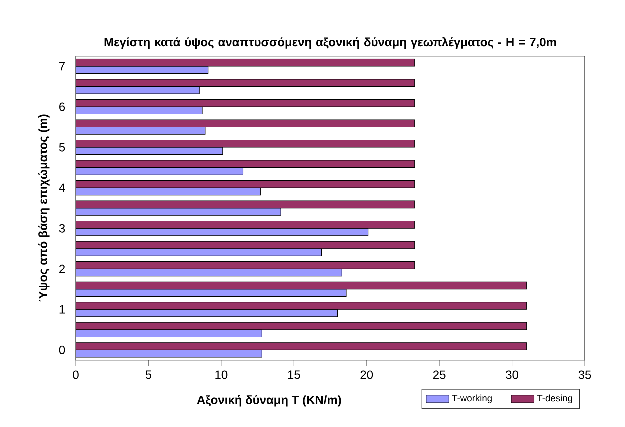 The height and width of the screenshot is (427, 625). What do you see at coordinates (554, 399) in the screenshot?
I see `legend-label: T-desing` at bounding box center [554, 399].